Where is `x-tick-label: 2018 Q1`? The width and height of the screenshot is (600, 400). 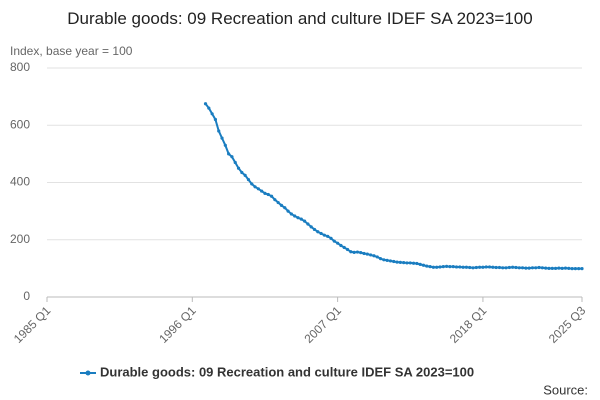 x-tick-label: 2018 Q1 is located at coordinates (468, 324).